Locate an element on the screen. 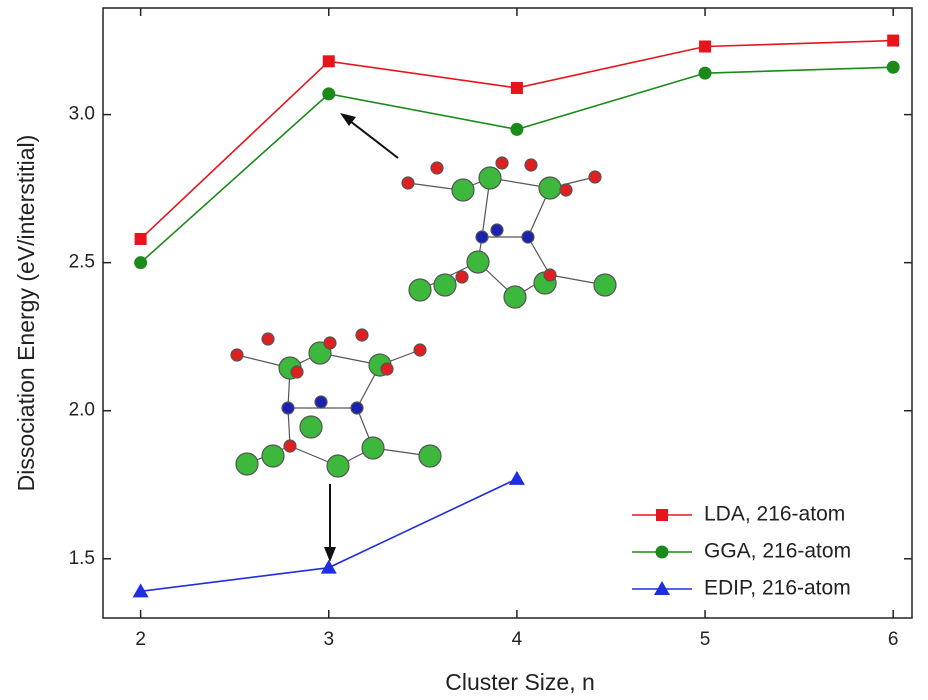 This screenshot has width=928, height=700. legend-label: GGA, 216-atom is located at coordinates (777, 551).